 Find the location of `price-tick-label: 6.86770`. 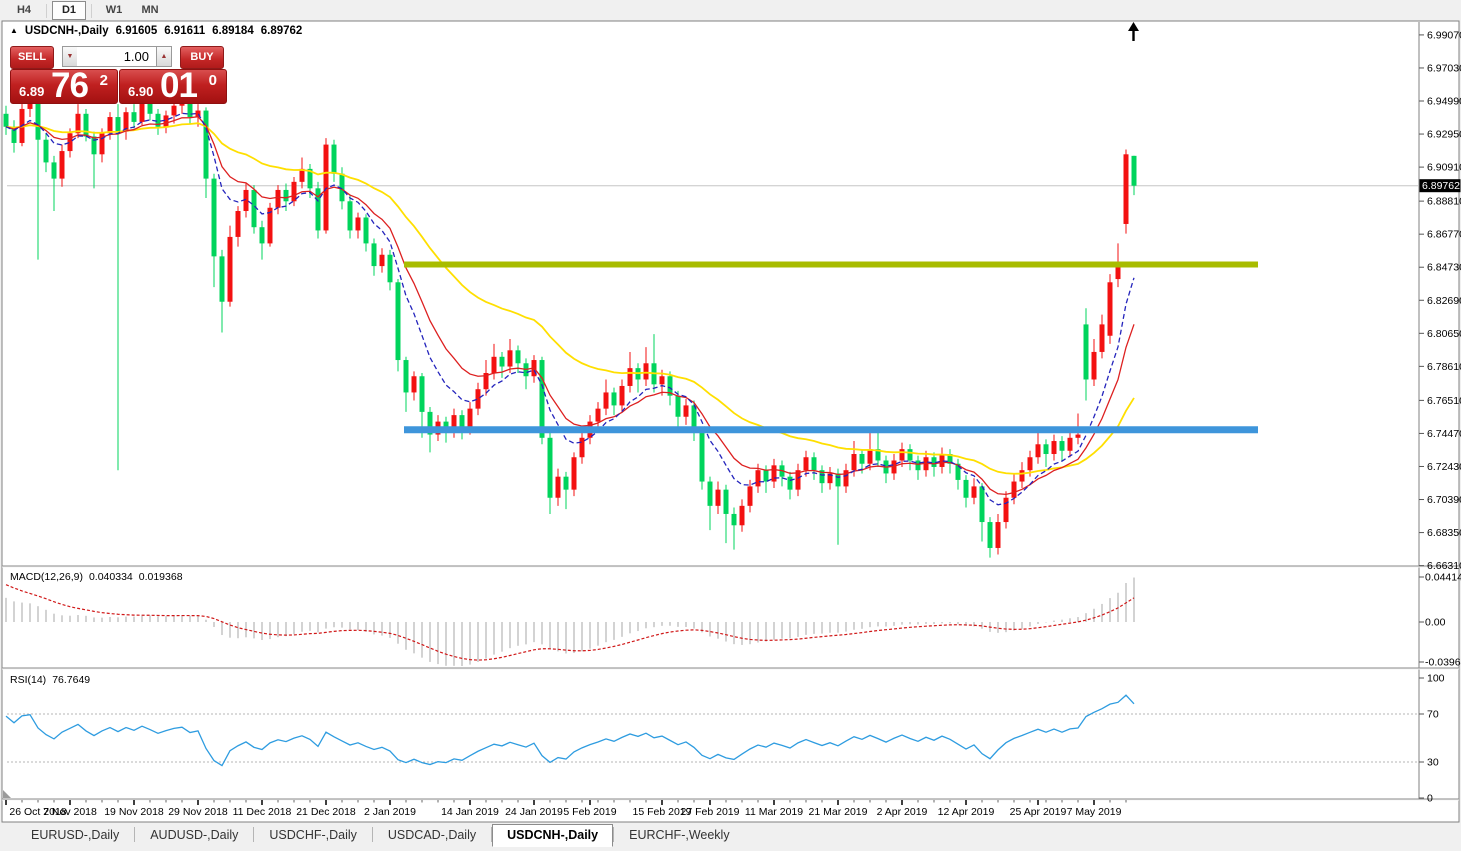

price-tick-label: 6.86770 is located at coordinates (1444, 235).